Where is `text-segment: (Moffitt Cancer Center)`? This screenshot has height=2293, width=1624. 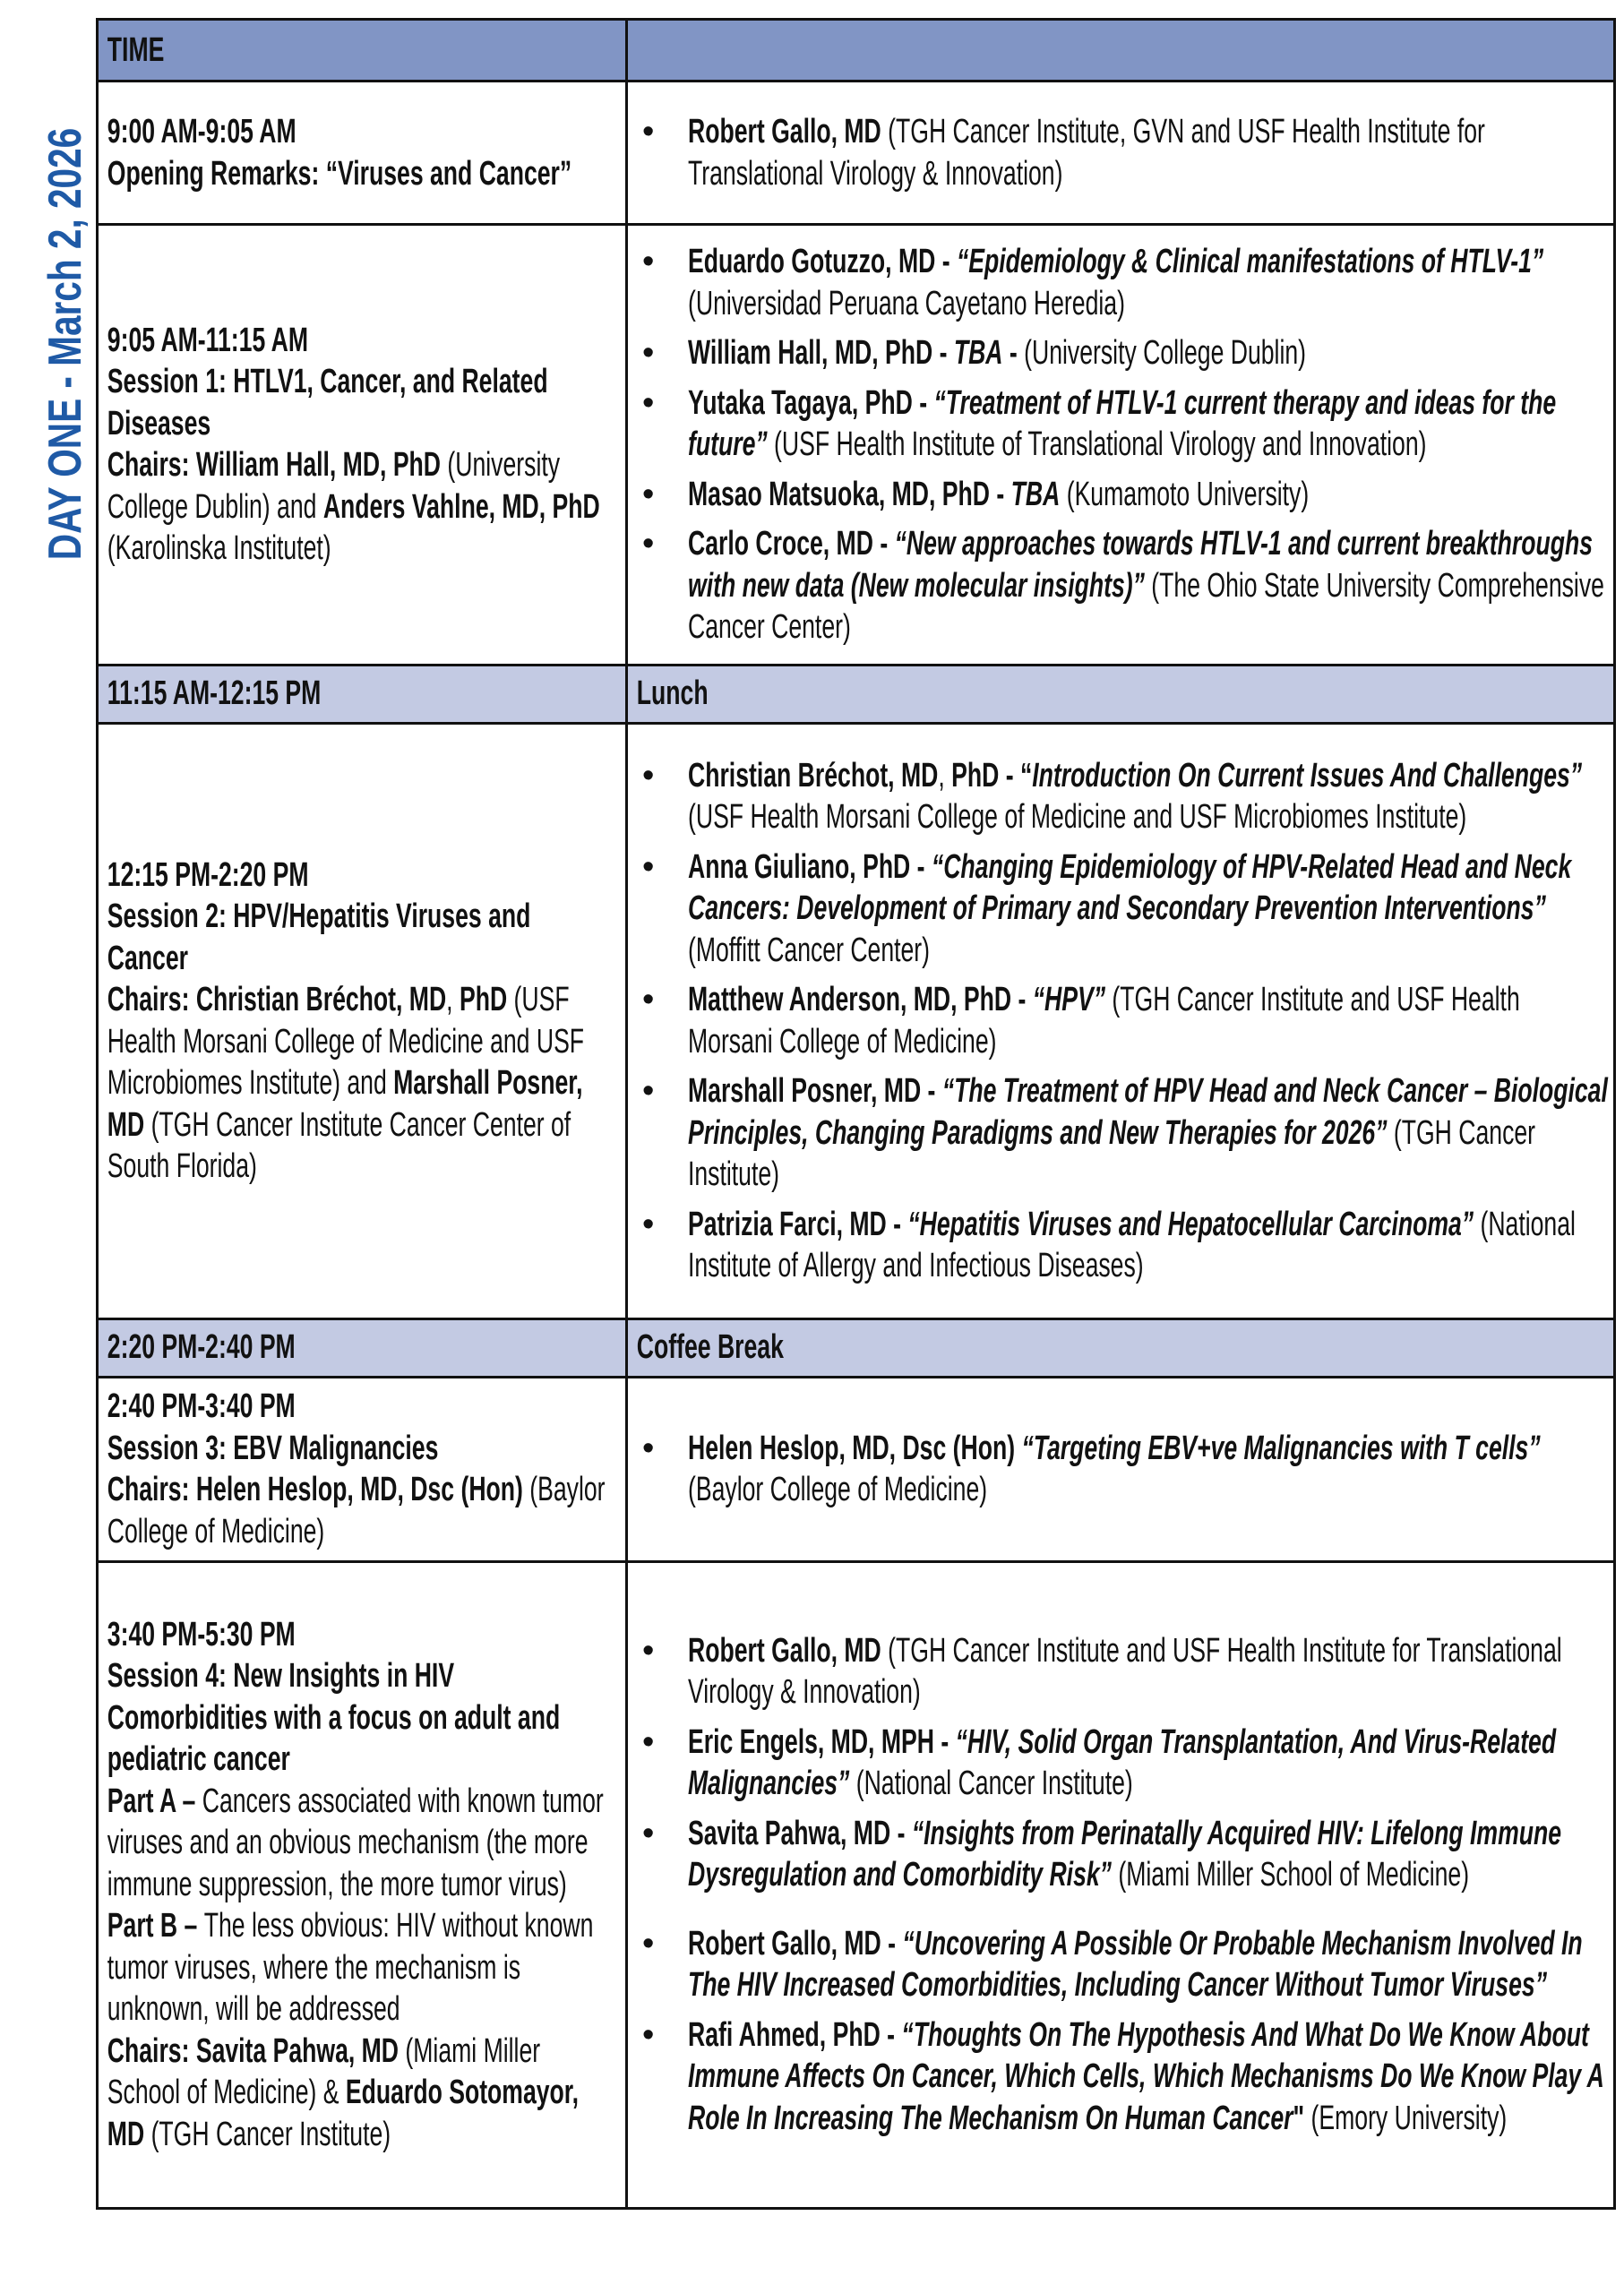
text-segment: (Moffitt Cancer Center) is located at coordinates (809, 950).